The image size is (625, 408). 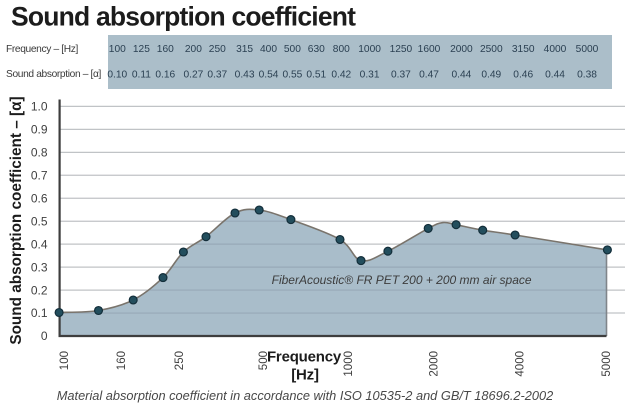 What do you see at coordinates (587, 74) in the screenshot?
I see `svg-text: 0.38` at bounding box center [587, 74].